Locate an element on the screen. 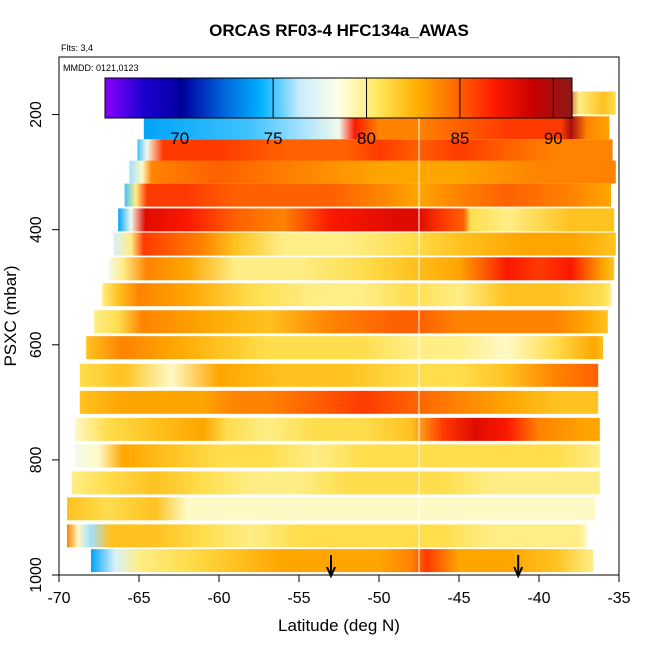 This screenshot has width=650, height=650. y-tick-label: 400 is located at coordinates (36, 229).